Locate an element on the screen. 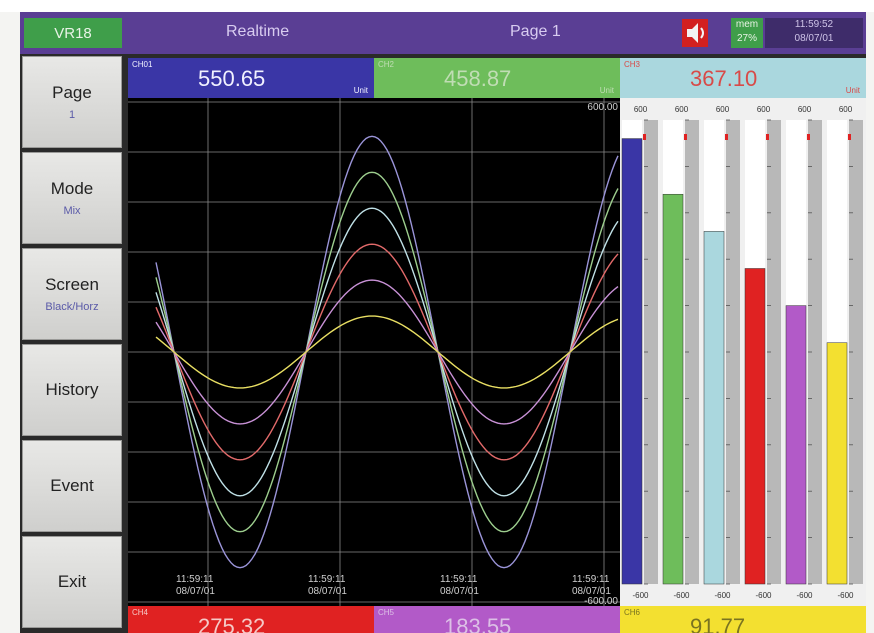  channel-value: 183.55 is located at coordinates (478, 623).